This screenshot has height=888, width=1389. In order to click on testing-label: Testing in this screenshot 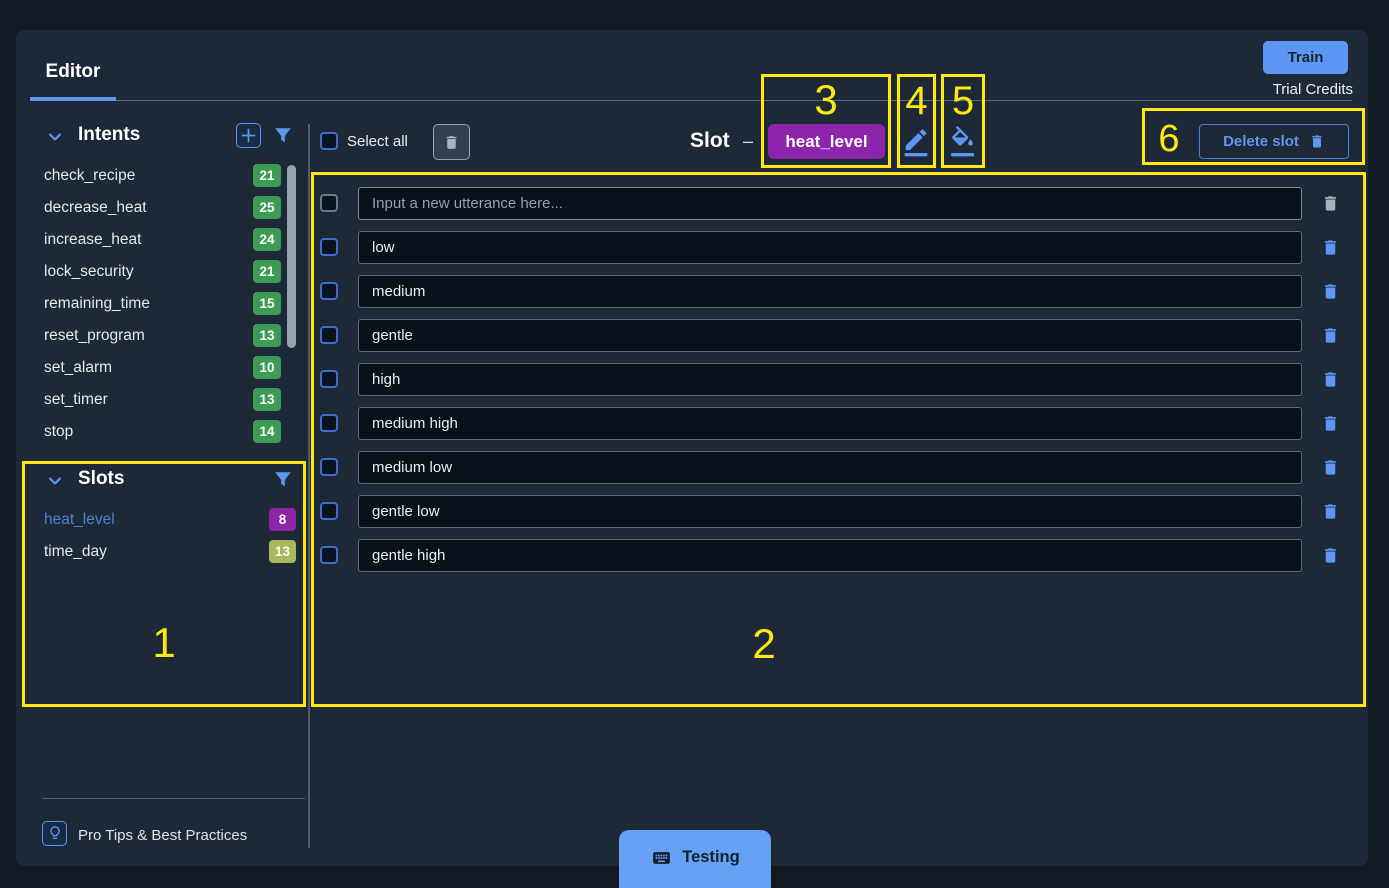, I will do `click(711, 857)`.